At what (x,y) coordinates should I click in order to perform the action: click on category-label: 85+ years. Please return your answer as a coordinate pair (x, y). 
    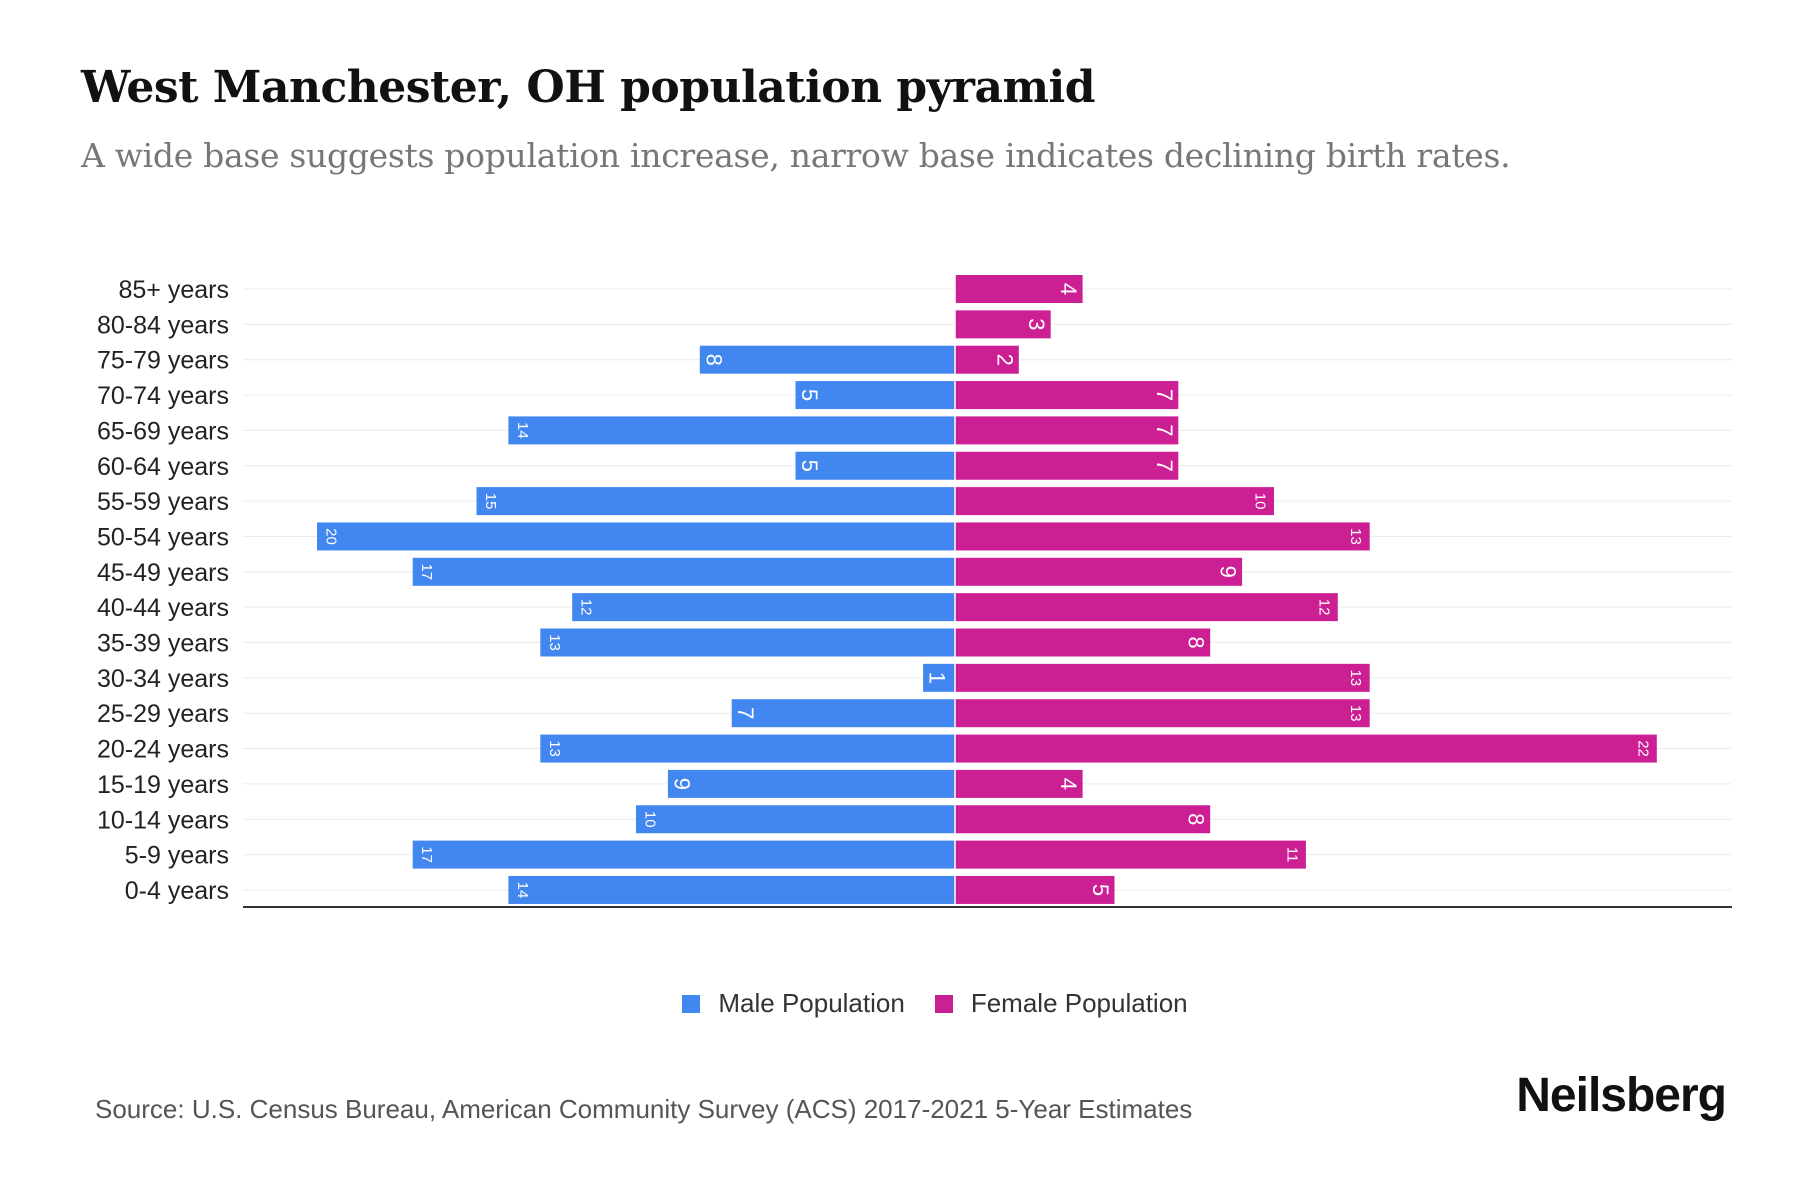
    Looking at the image, I should click on (174, 290).